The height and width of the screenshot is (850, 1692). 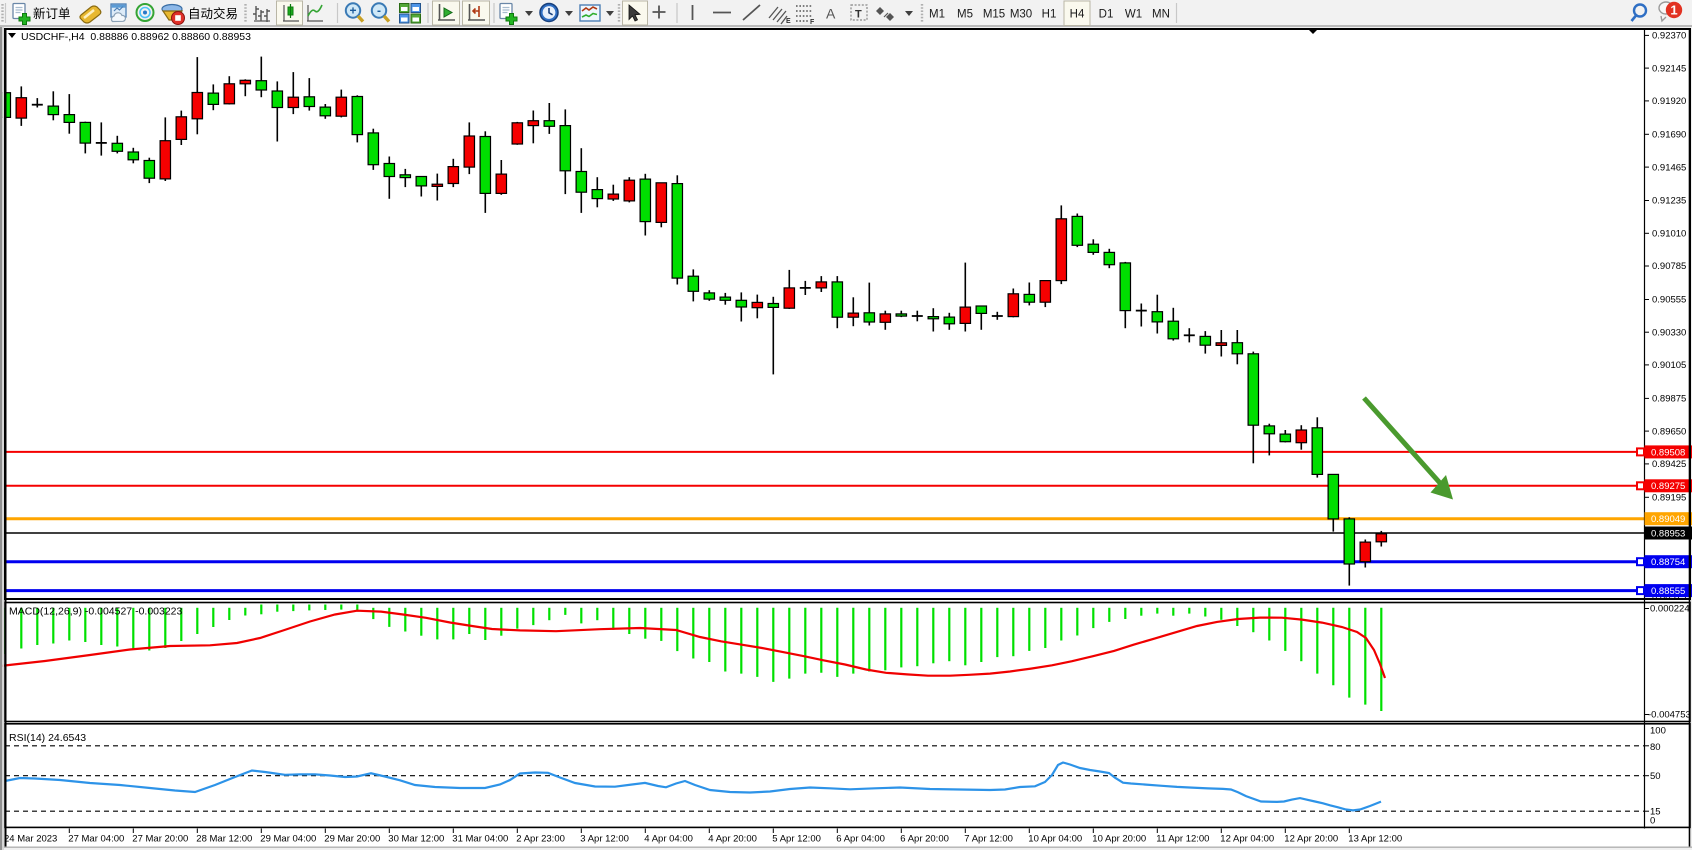 I want to click on svg-text: 0.90555, so click(x=1669, y=300).